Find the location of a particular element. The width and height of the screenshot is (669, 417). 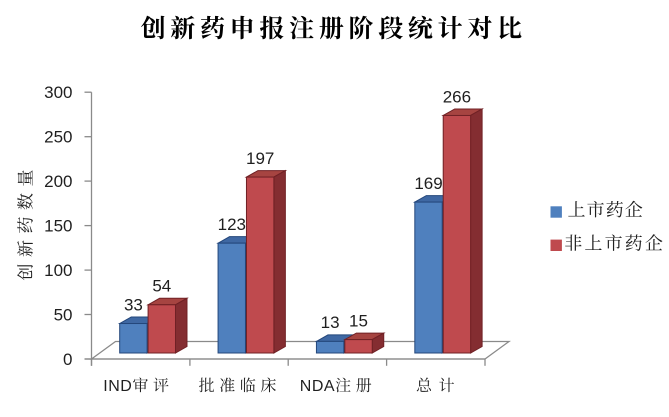

svg-text: 200 is located at coordinates (58, 181).